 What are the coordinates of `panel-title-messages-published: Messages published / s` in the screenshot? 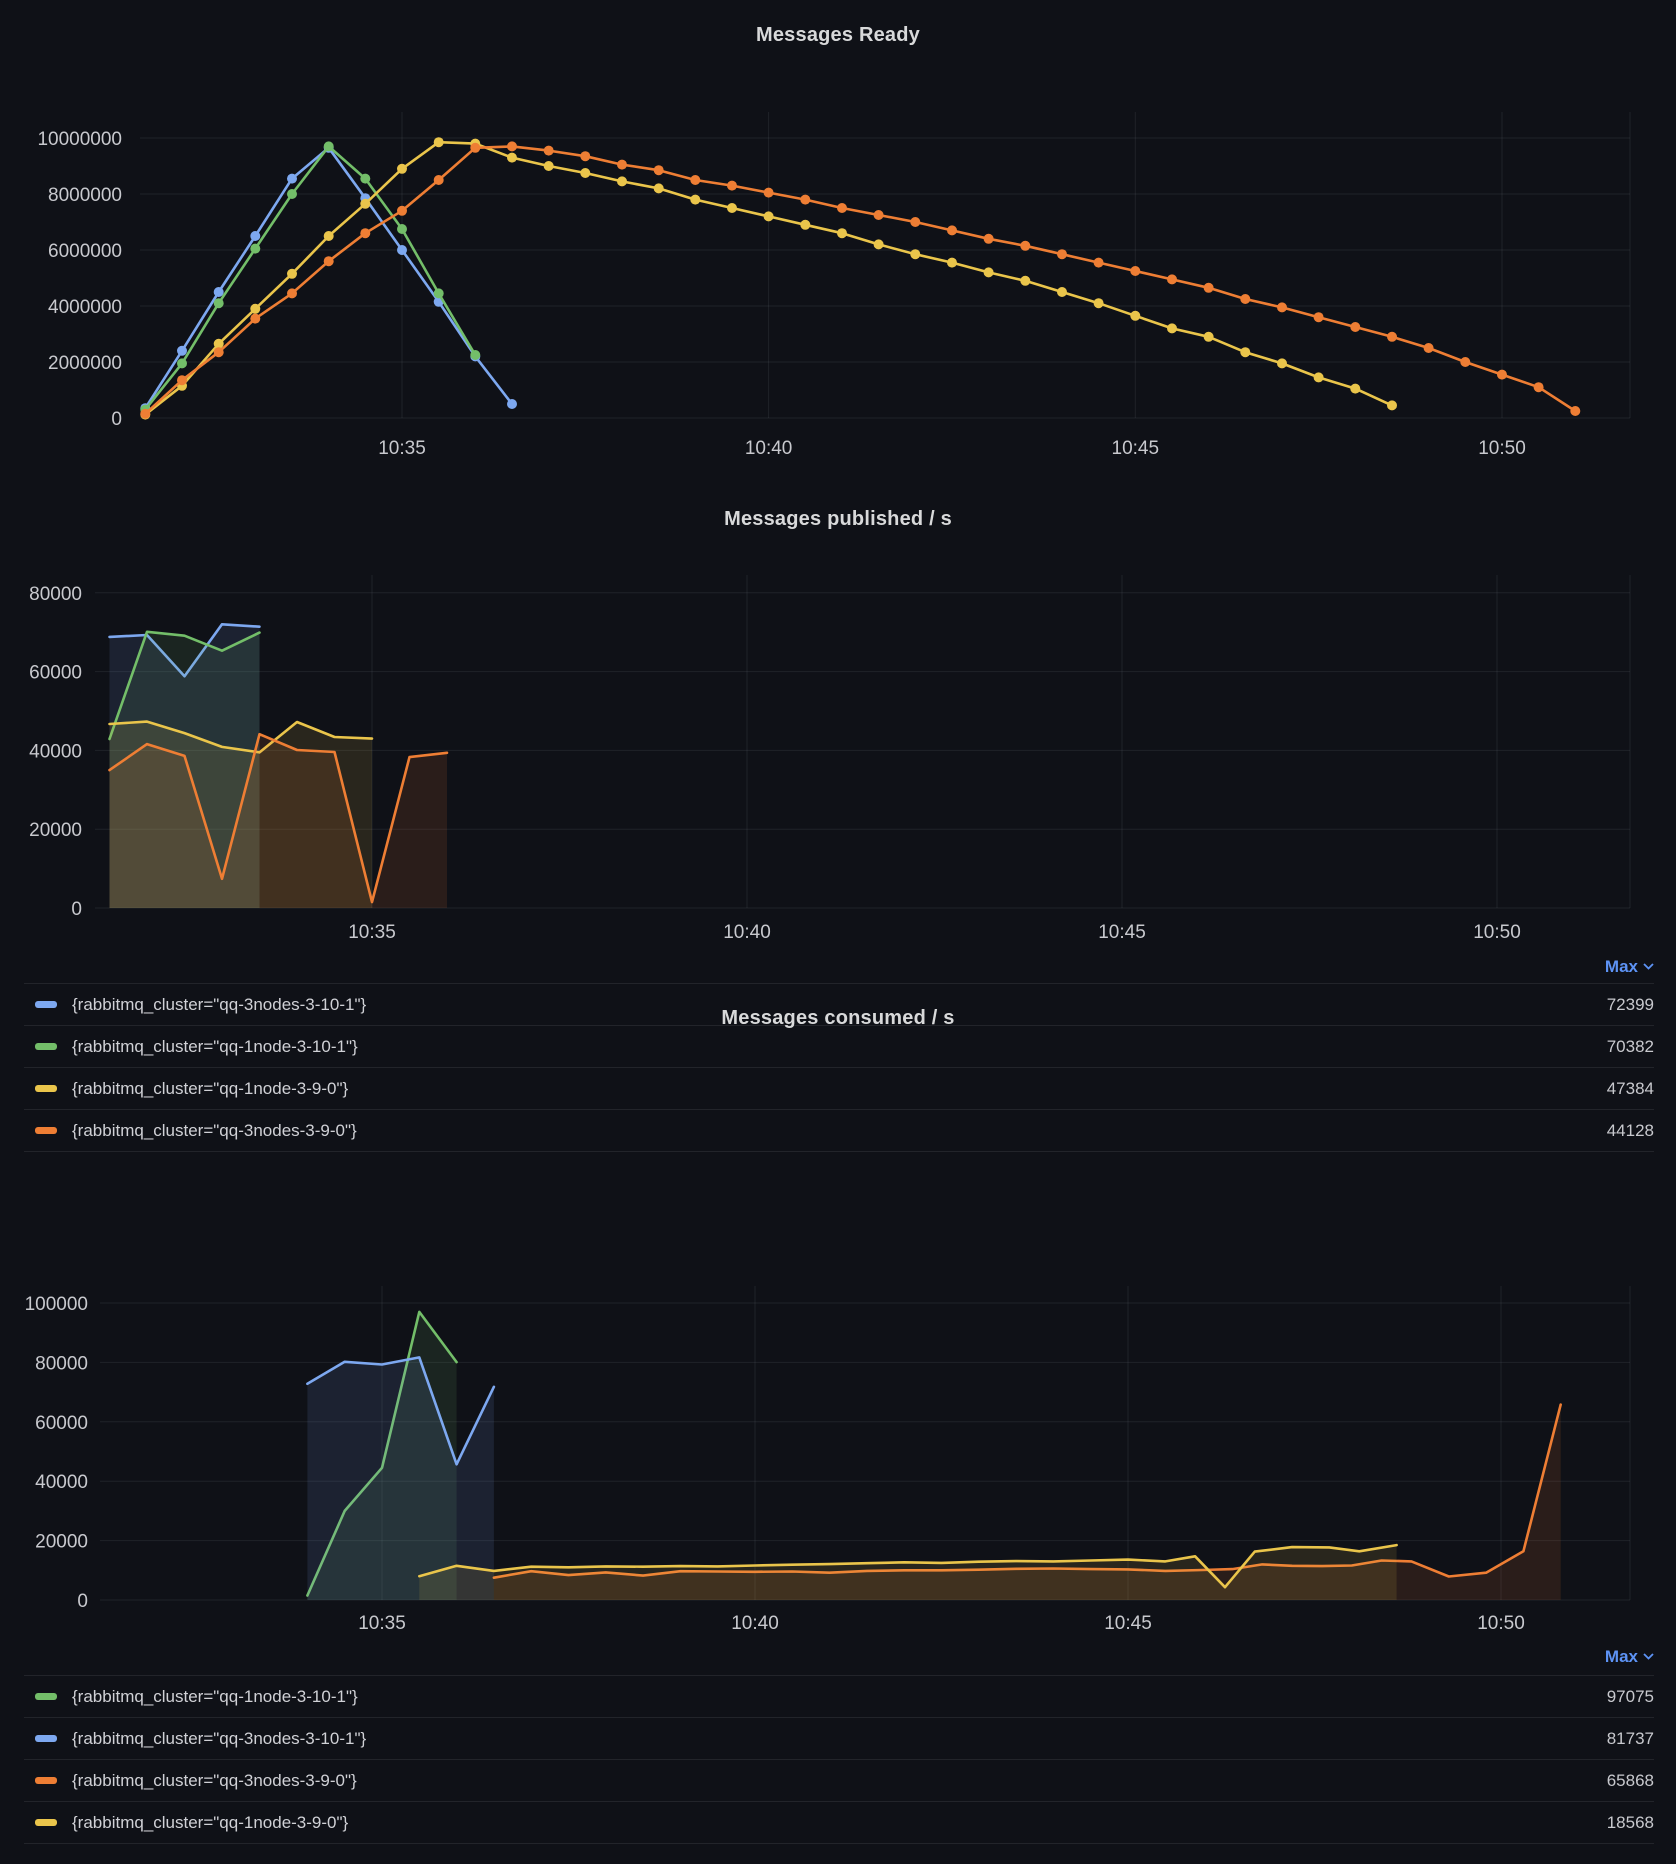 It's located at (838, 519).